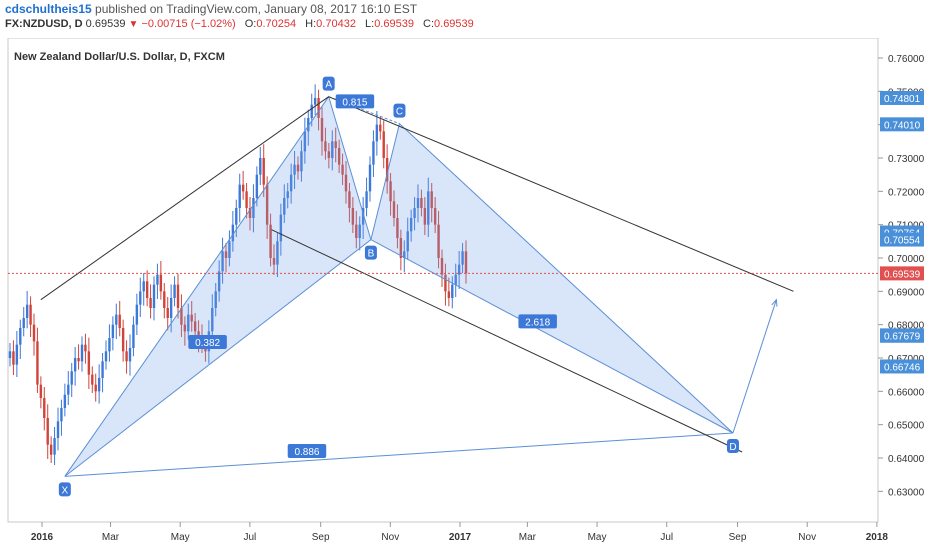  What do you see at coordinates (666, 537) in the screenshot?
I see `x-tick-label: Jul` at bounding box center [666, 537].